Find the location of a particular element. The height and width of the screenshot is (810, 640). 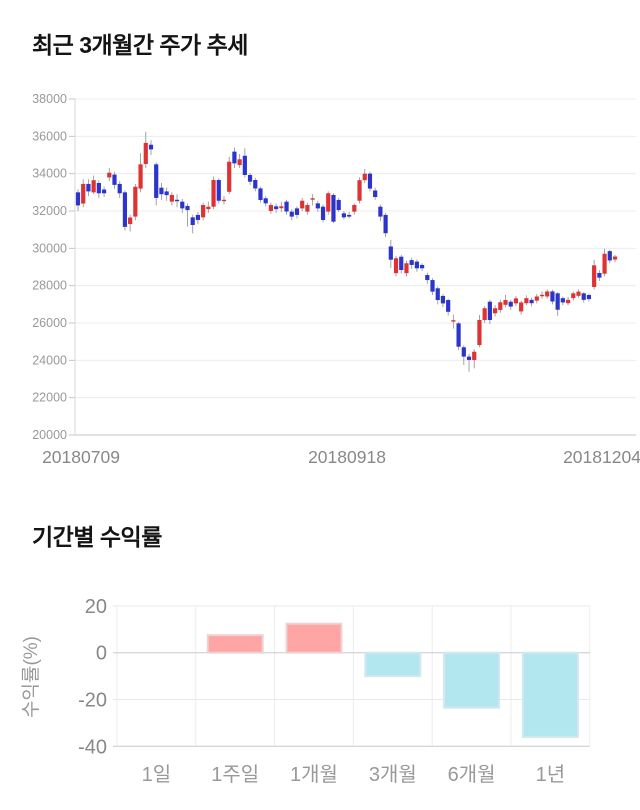

svg-text: 20000 is located at coordinates (49, 435).